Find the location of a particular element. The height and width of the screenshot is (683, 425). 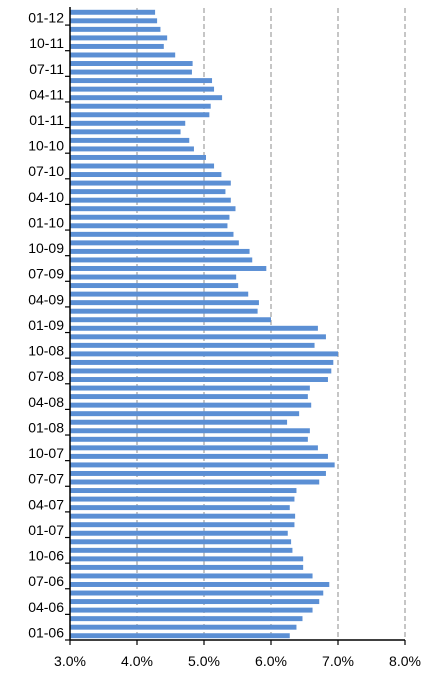

y-tick-label: 07-06 is located at coordinates (46, 581).